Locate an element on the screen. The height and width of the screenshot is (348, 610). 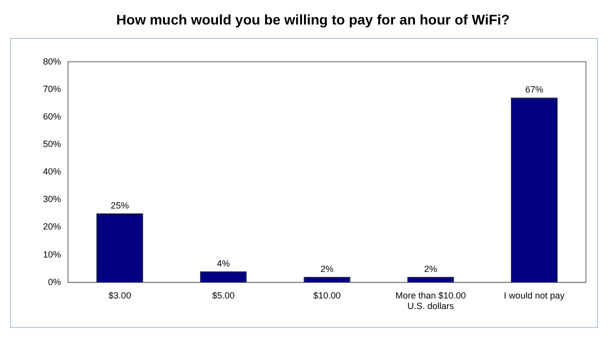
y-tick-label: 10% is located at coordinates (52, 254).